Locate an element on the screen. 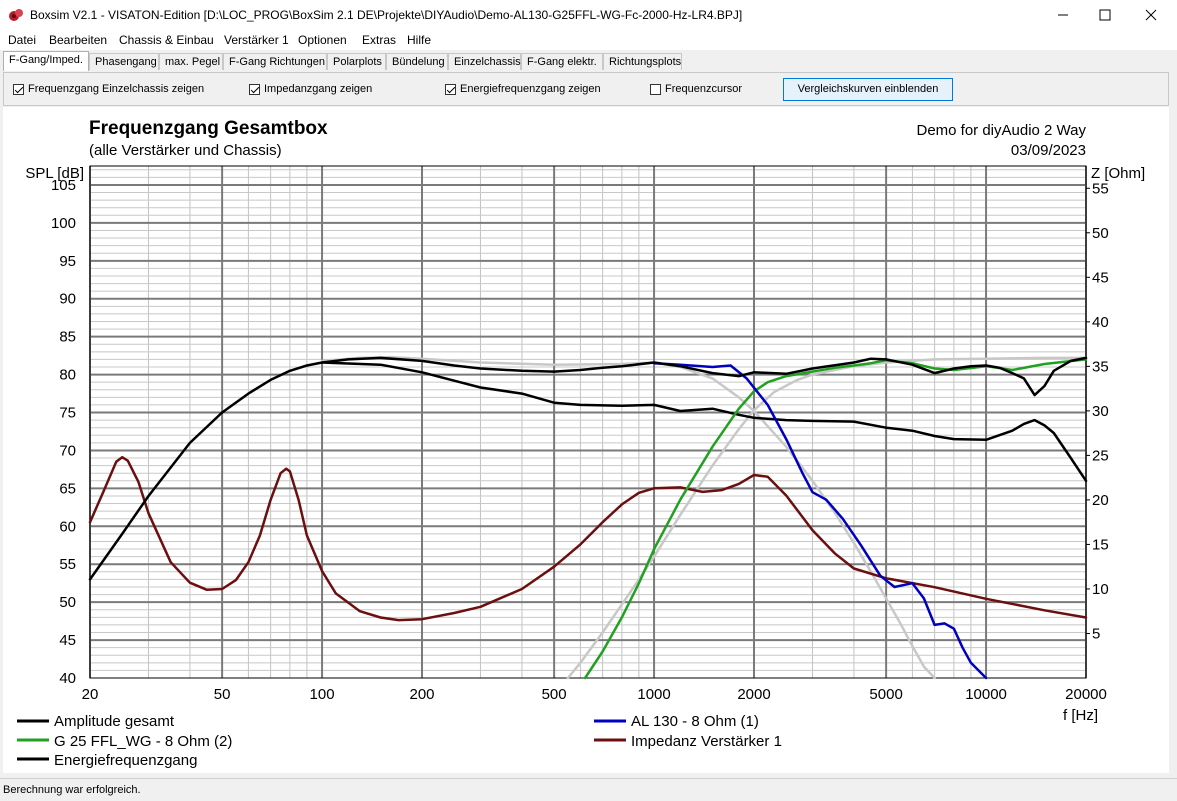 The width and height of the screenshot is (1177, 801). x-tick-label: 10000 is located at coordinates (986, 694).